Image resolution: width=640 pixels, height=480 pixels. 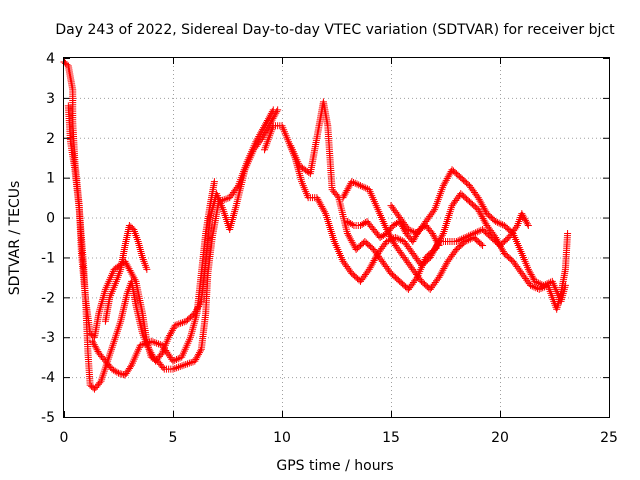 I want to click on y-axis-label: SDTVAR / TECUs, so click(x=15, y=238).